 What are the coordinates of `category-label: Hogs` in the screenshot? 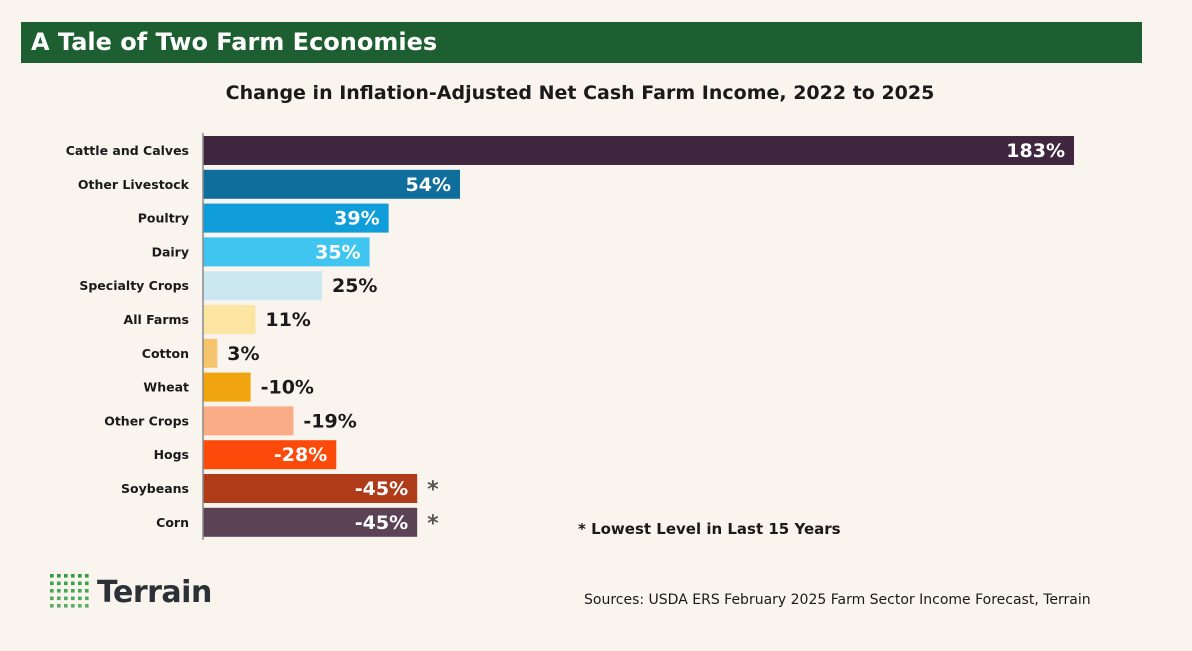 It's located at (171, 454).